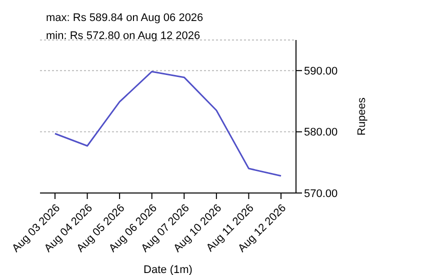 This screenshot has width=433, height=275. Describe the element at coordinates (321, 72) in the screenshot. I see `y-tick-label: 590.00` at that location.